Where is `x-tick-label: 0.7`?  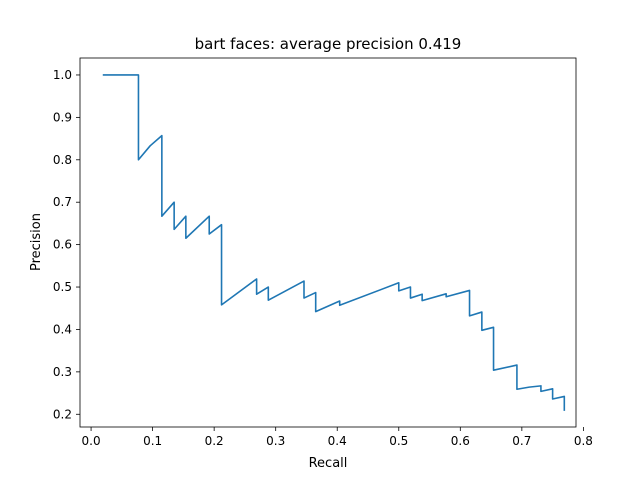
x-tick-label: 0.7 is located at coordinates (521, 441).